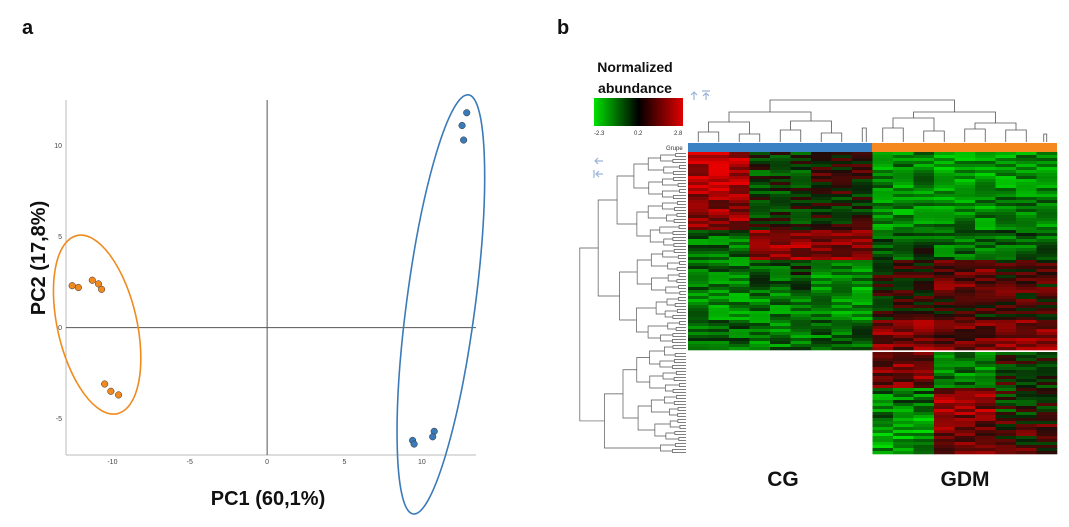  I want to click on collapse-arrow-icon, so click(700, 95).